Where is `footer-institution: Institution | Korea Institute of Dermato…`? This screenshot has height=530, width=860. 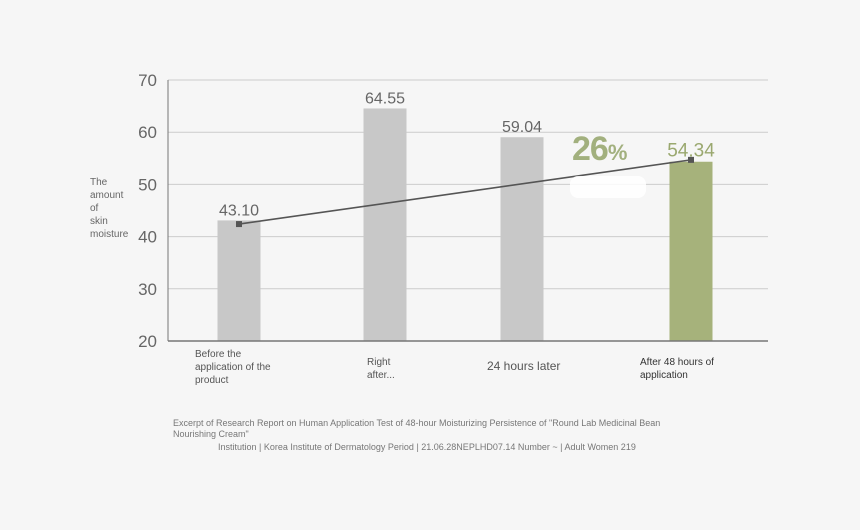 footer-institution: Institution | Korea Institute of Dermato… is located at coordinates (427, 447).